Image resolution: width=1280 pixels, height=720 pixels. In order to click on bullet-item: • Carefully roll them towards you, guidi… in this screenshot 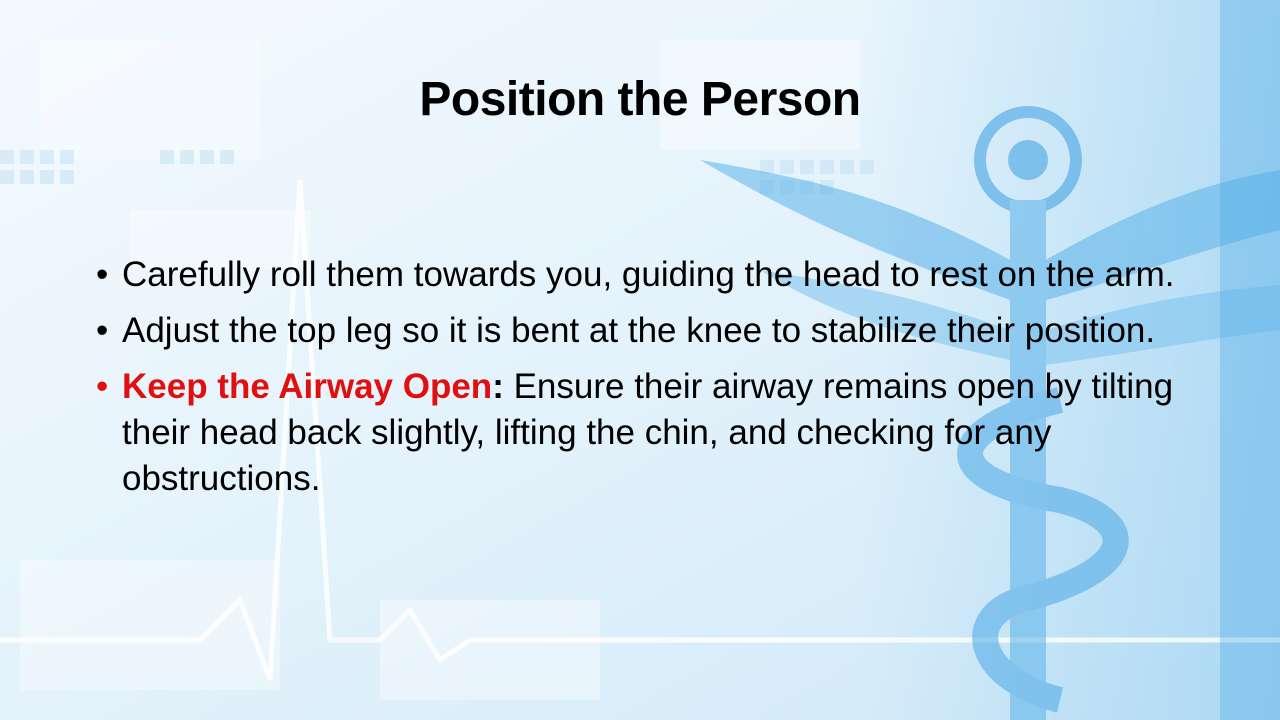, I will do `click(641, 275)`.